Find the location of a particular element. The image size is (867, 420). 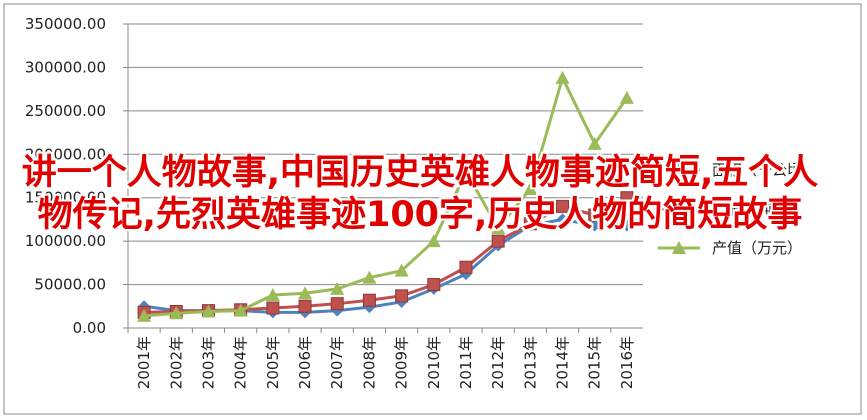

y-tick-label: 150000.00 is located at coordinates (65, 198).